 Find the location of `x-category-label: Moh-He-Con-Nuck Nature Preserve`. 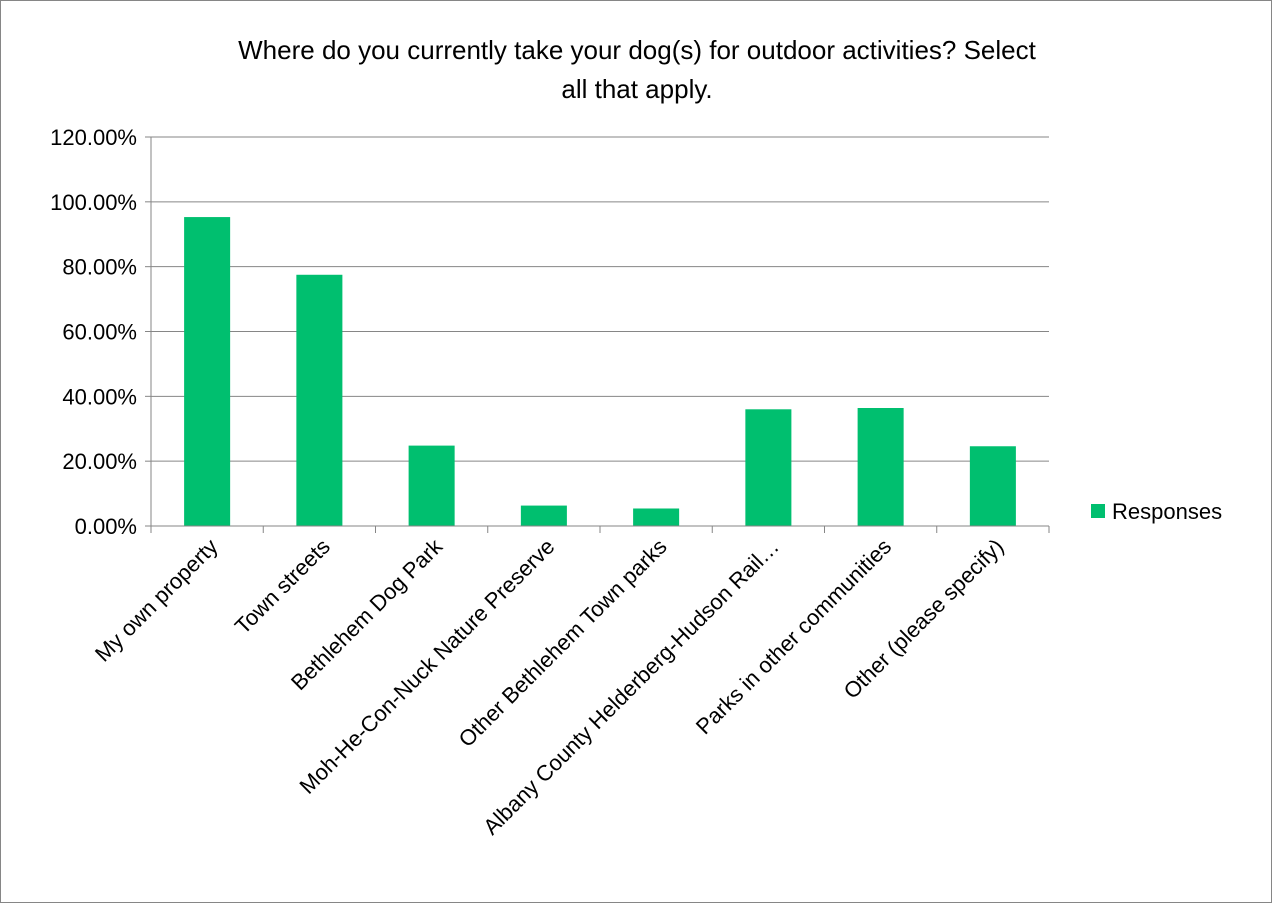

x-category-label: Moh-He-Con-Nuck Nature Preserve is located at coordinates (426, 666).